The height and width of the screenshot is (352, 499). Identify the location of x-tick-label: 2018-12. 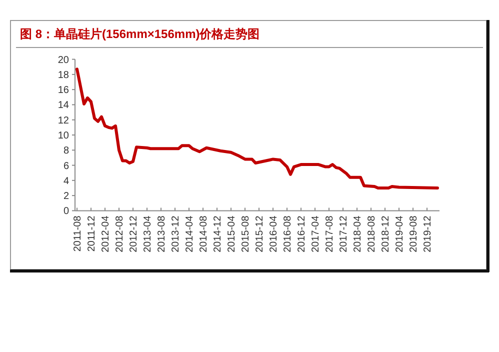
(386, 233).